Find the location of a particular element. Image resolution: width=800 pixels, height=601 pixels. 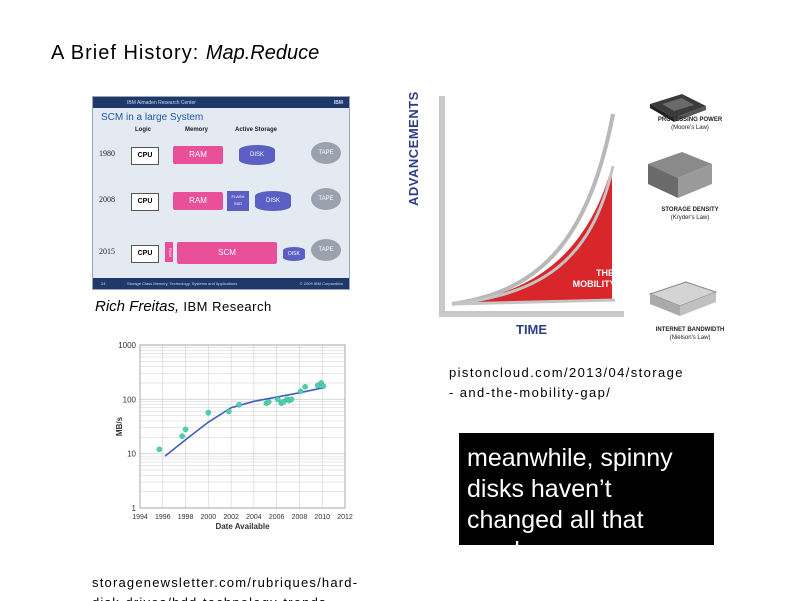

gap-axes is located at coordinates (531, 206).